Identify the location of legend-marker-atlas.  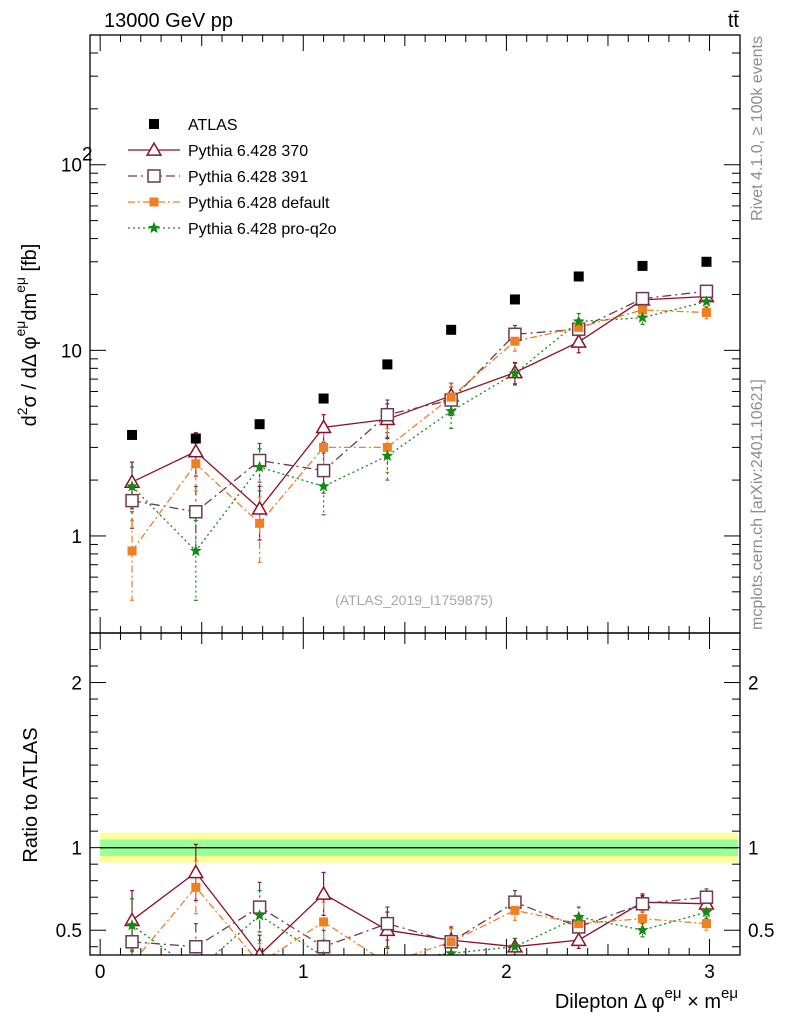
(154, 124).